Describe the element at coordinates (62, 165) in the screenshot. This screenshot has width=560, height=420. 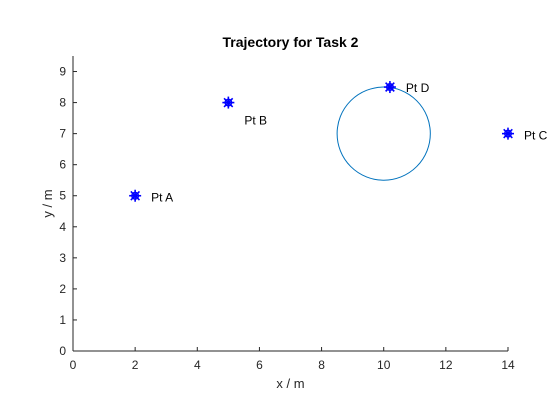
I see `y-tick-label: 6` at that location.